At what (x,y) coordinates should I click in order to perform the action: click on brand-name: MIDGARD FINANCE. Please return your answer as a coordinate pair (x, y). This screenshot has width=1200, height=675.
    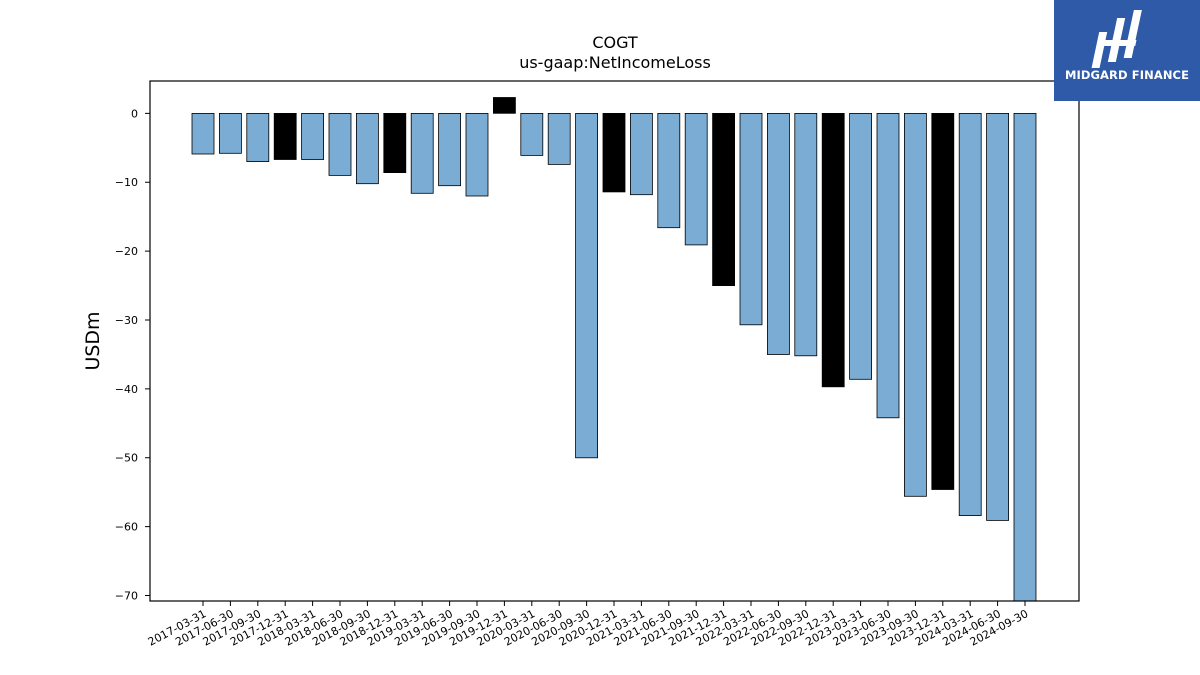
    Looking at the image, I should click on (1127, 75).